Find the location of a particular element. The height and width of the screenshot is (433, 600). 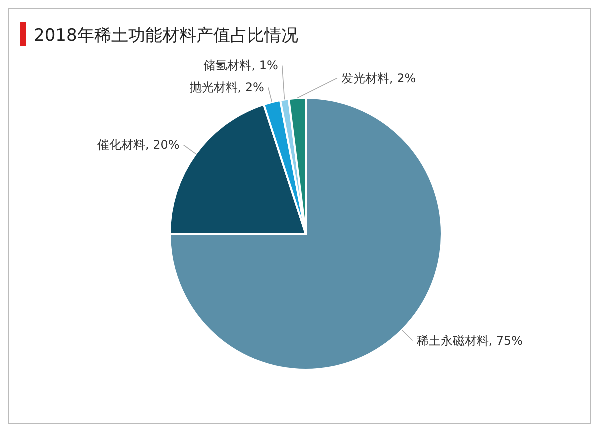

slice-label: 催化材料, 20% is located at coordinates (139, 145).